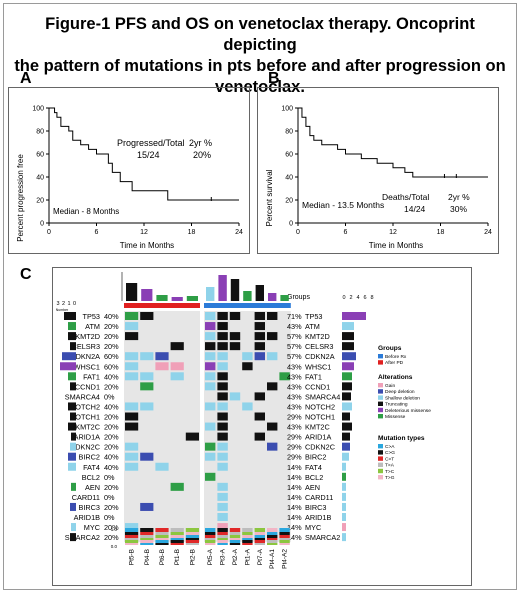 The height and width of the screenshot is (593, 520). I want to click on gene-label-left: CCND1, so click(87, 386).